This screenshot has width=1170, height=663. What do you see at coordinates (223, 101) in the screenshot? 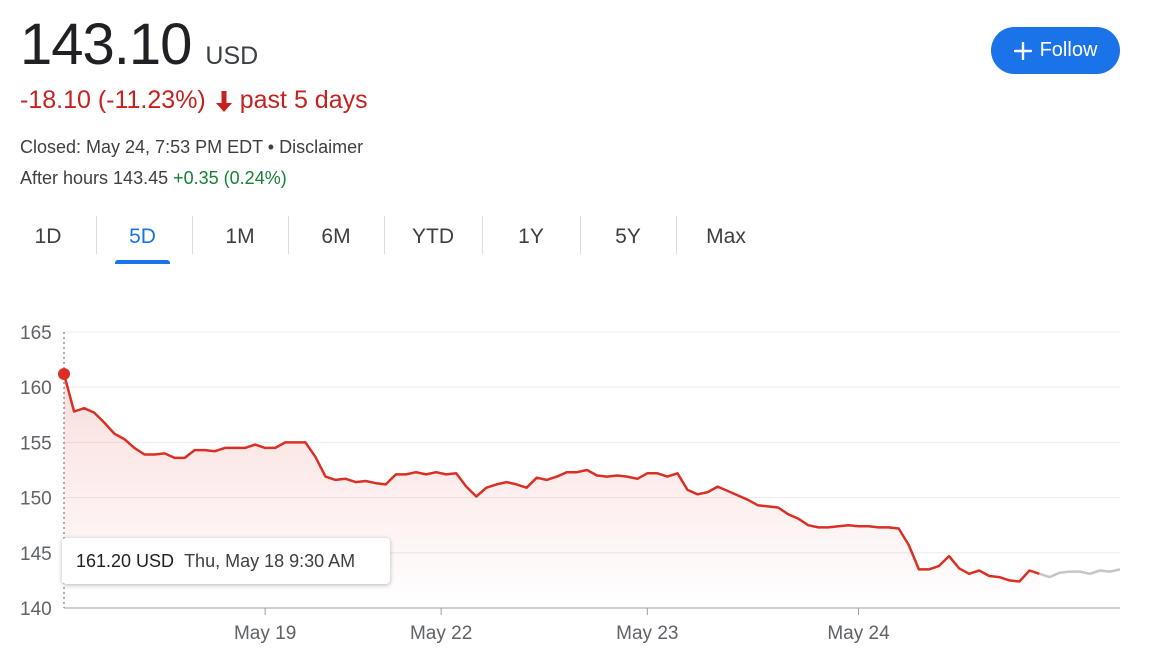
I see `arrow-down-icon` at bounding box center [223, 101].